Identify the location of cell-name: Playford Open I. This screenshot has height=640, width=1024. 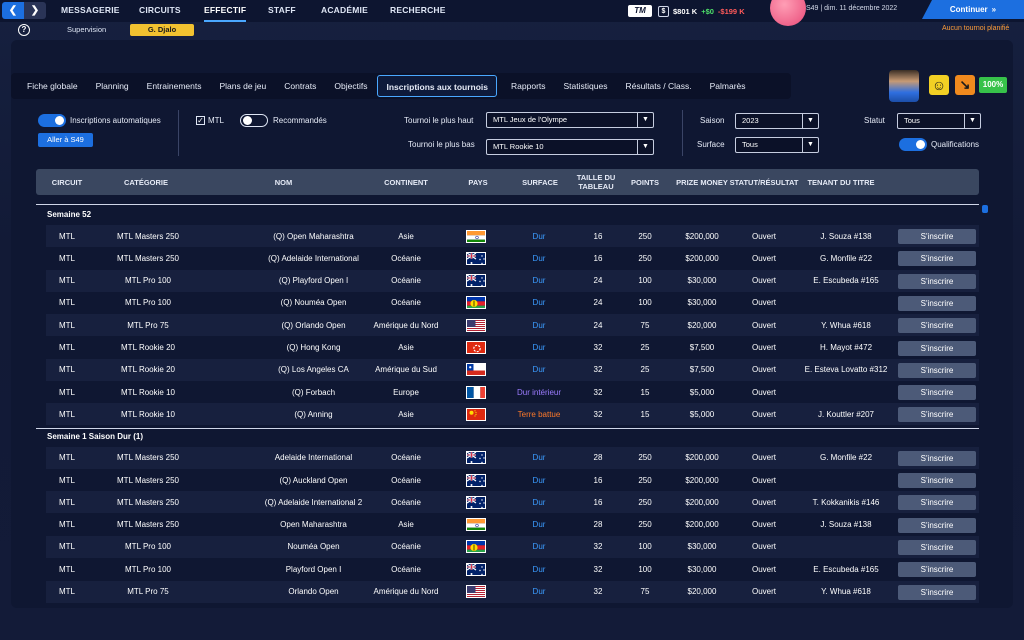
(313, 569).